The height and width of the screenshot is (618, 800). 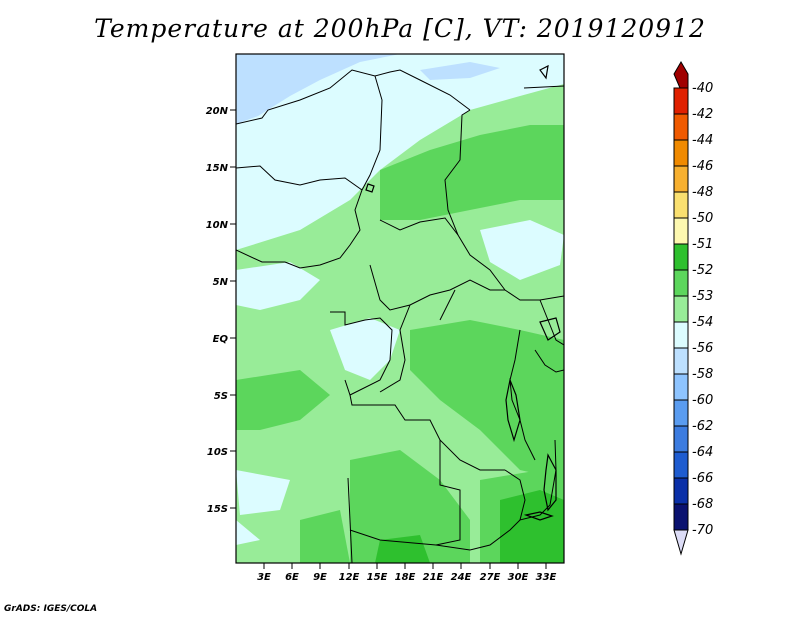 What do you see at coordinates (427, 432) in the screenshot?
I see `border-drc-angola` at bounding box center [427, 432].